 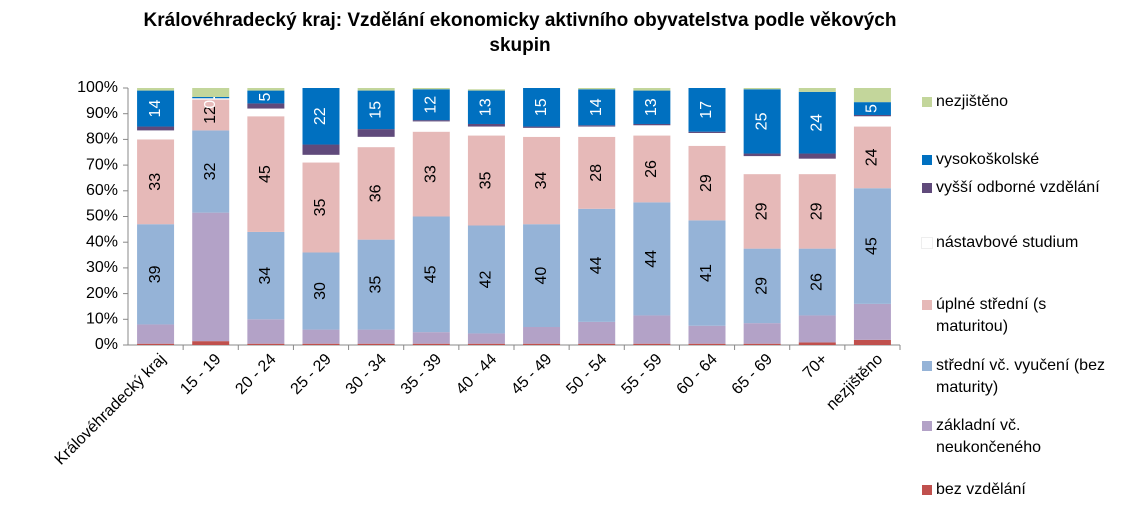 I want to click on legend-item: nástavbové studium, so click(x=1021, y=243).